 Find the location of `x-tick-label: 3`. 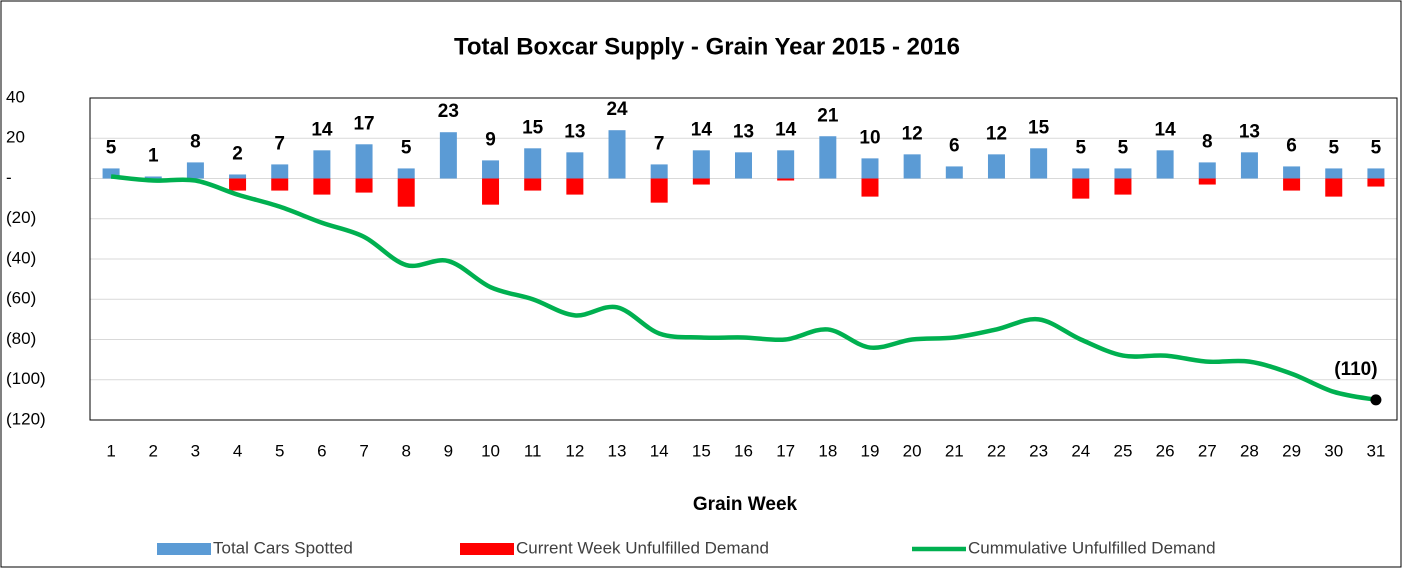

x-tick-label: 3 is located at coordinates (195, 450).